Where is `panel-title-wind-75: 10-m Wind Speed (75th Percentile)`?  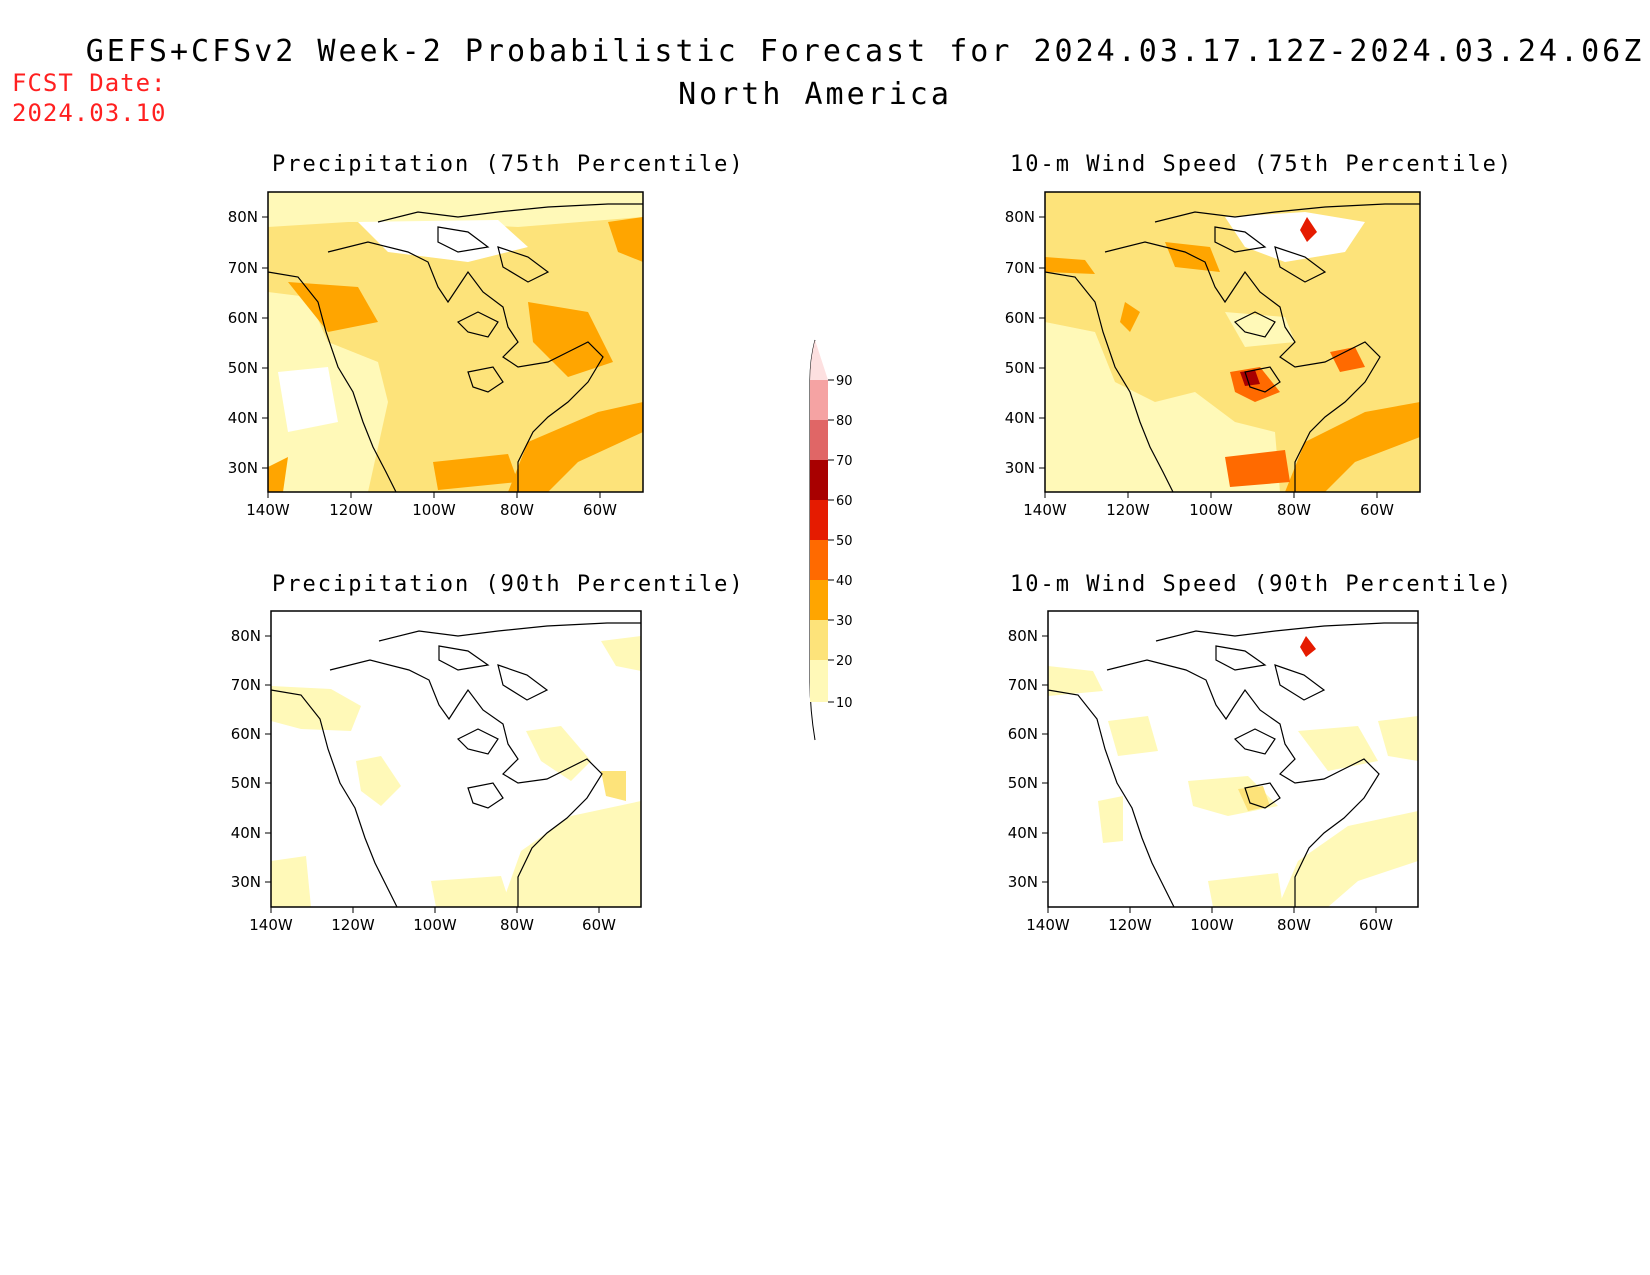 panel-title-wind-75: 10-m Wind Speed (75th Percentile) is located at coordinates (1262, 164).